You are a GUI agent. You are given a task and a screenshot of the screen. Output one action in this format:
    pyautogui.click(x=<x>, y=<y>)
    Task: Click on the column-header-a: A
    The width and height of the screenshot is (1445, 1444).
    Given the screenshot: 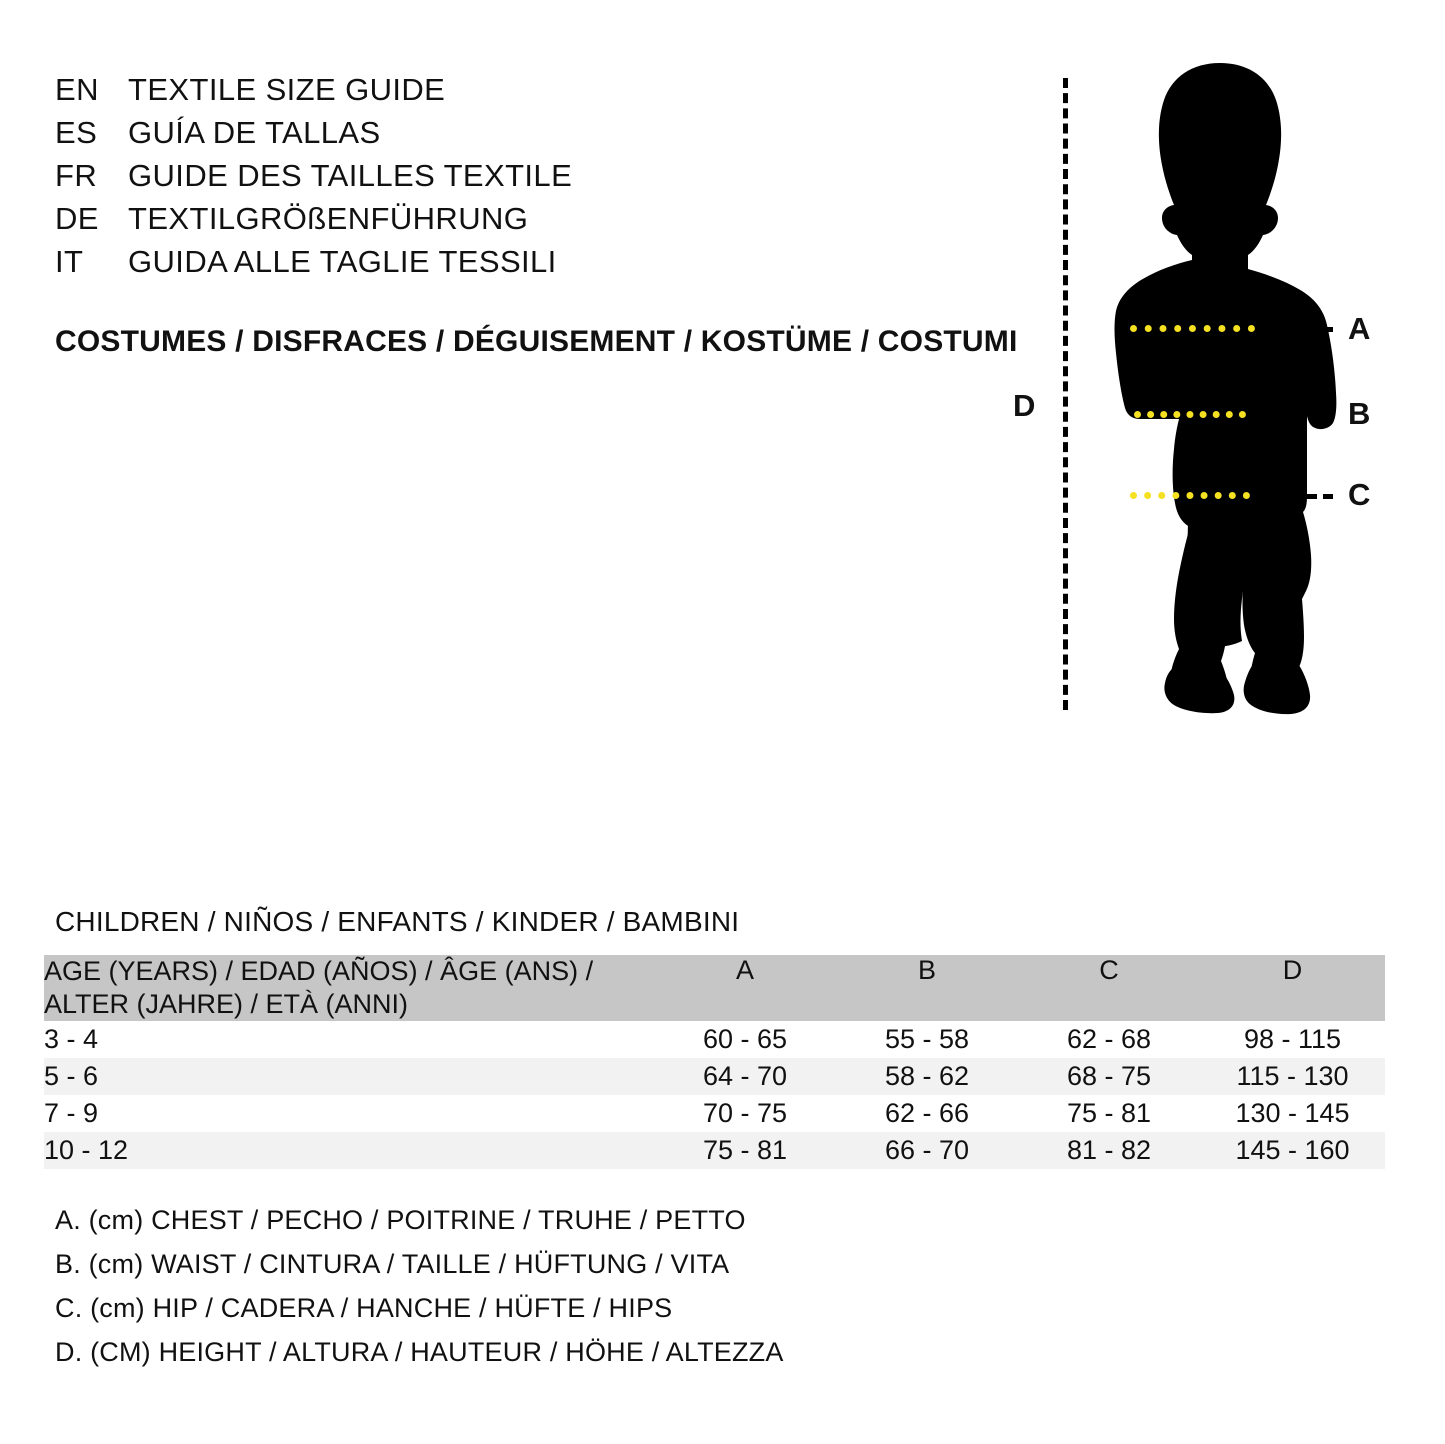 What is the action you would take?
    pyautogui.click(x=744, y=970)
    